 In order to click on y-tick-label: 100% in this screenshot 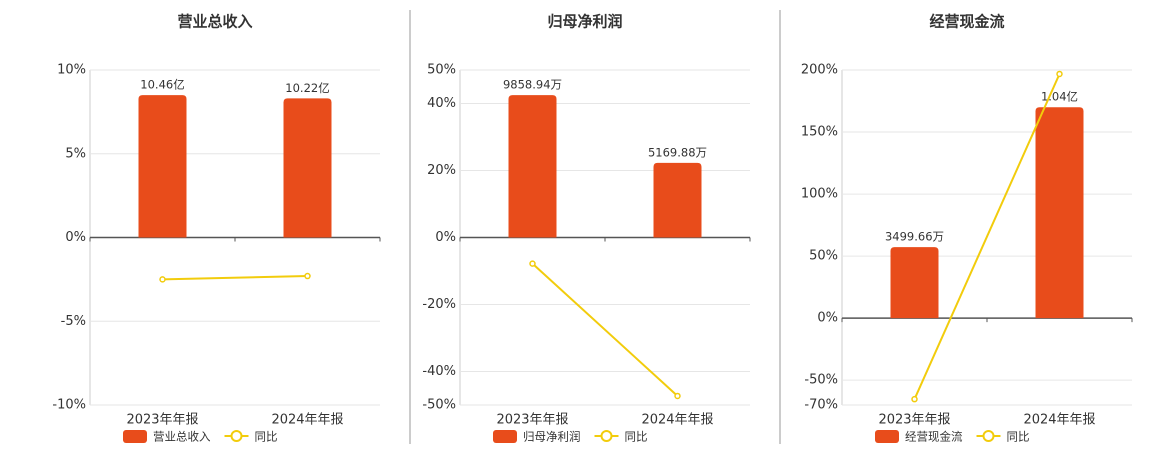, I will do `click(819, 194)`.